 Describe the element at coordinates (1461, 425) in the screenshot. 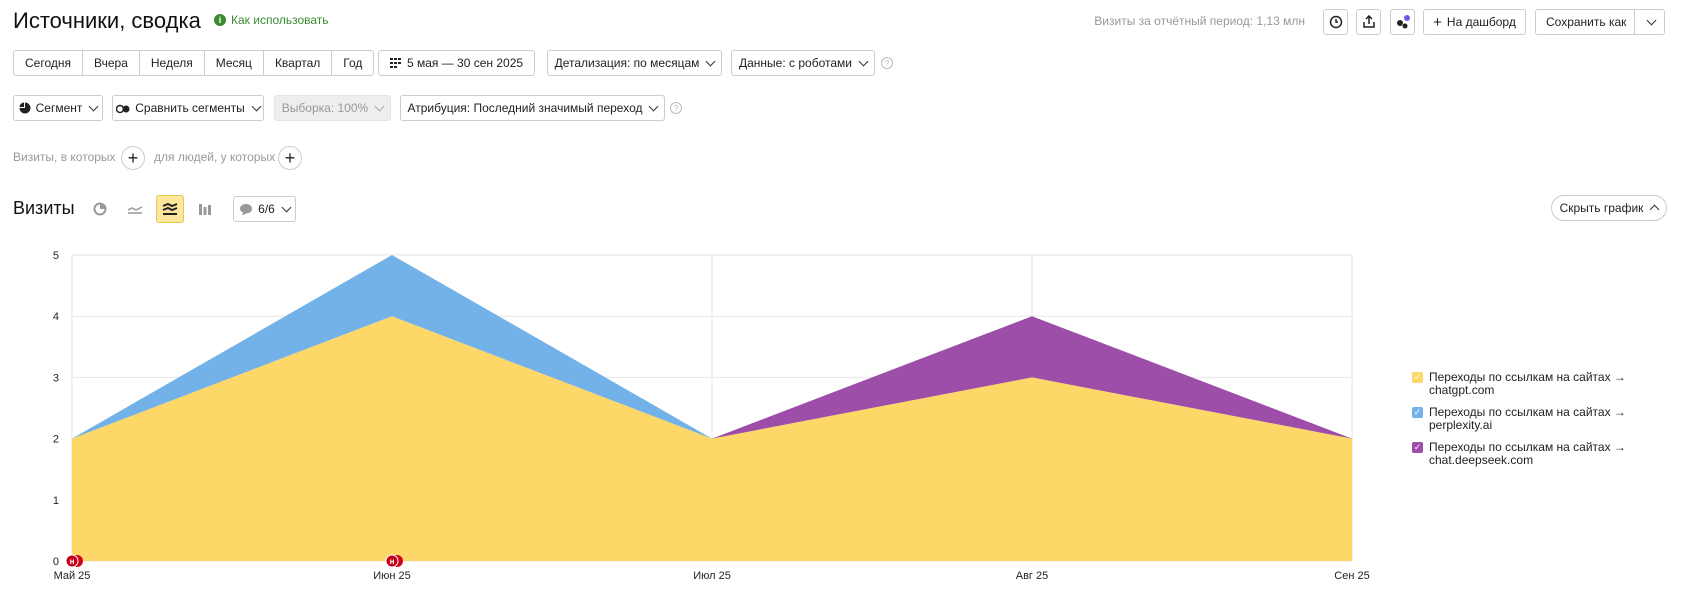

I see `legend-label-line2: perplexity.ai` at that location.